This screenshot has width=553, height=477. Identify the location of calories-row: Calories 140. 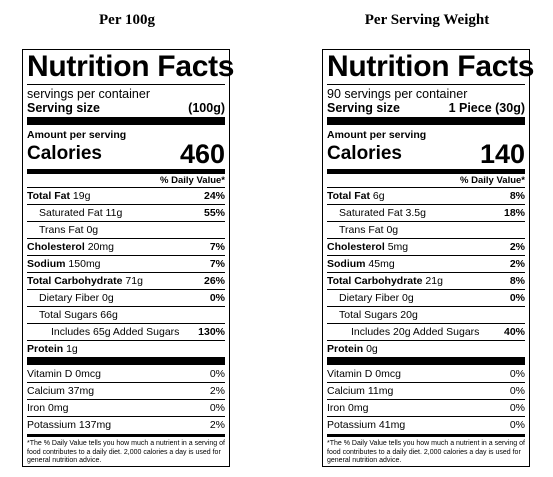
(426, 154).